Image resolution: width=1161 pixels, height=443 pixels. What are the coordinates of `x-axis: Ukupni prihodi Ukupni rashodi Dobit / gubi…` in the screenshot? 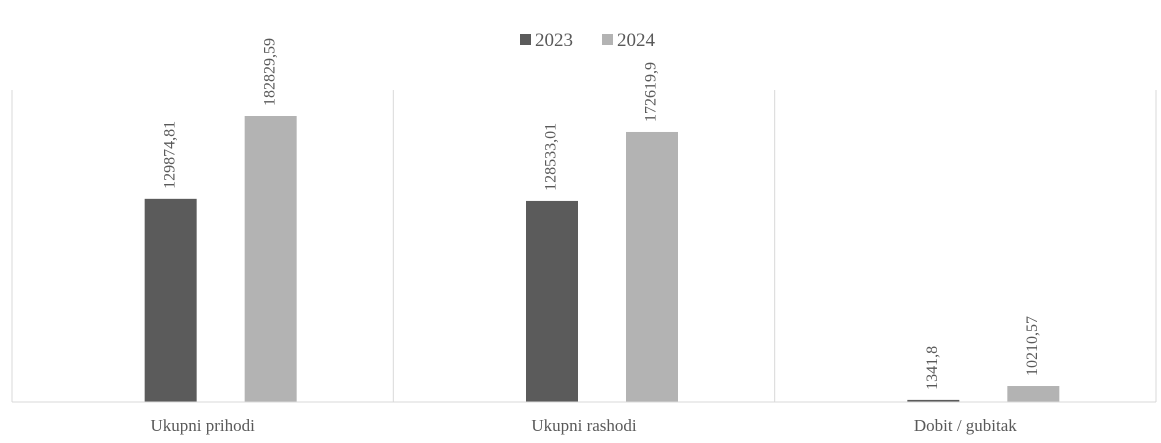 It's located at (584, 418).